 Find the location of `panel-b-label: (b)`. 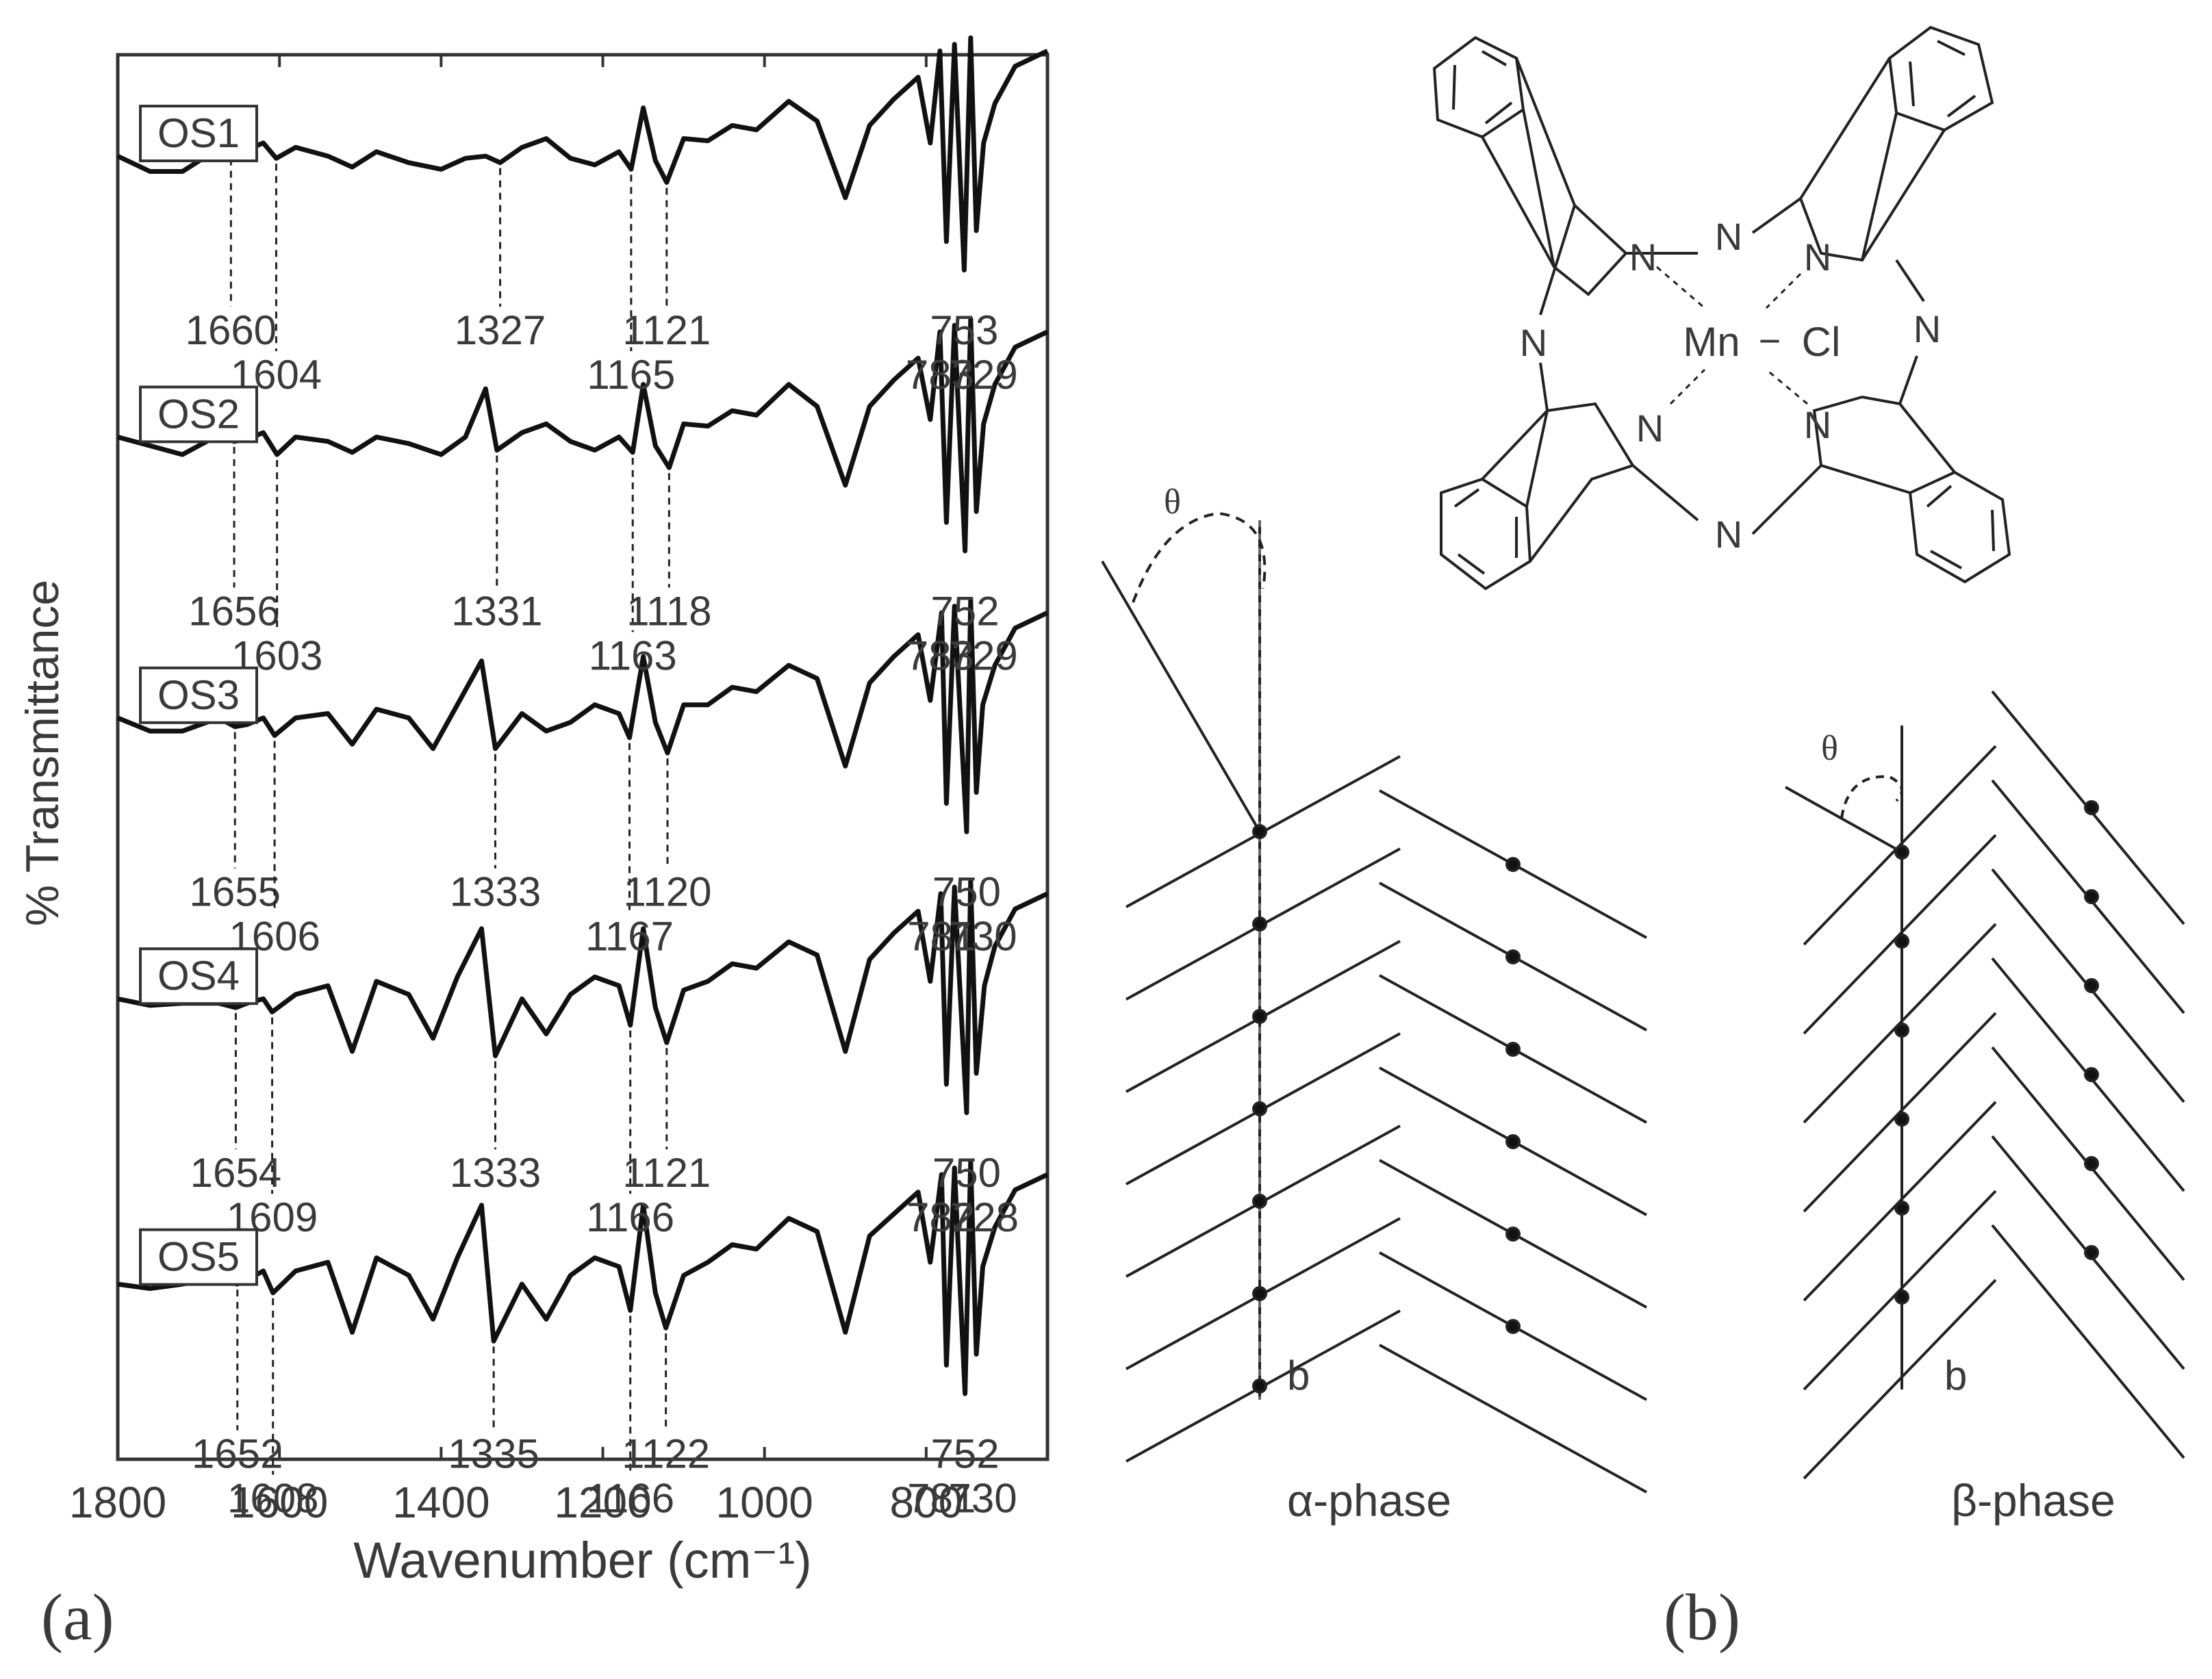

panel-b-label: (b) is located at coordinates (1702, 1617).